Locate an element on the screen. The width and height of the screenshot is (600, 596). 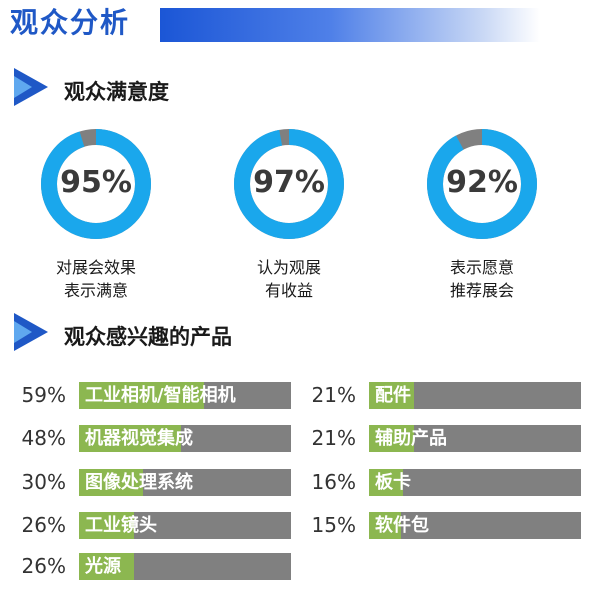
bar-track: 工业镜头 is located at coordinates (185, 525).